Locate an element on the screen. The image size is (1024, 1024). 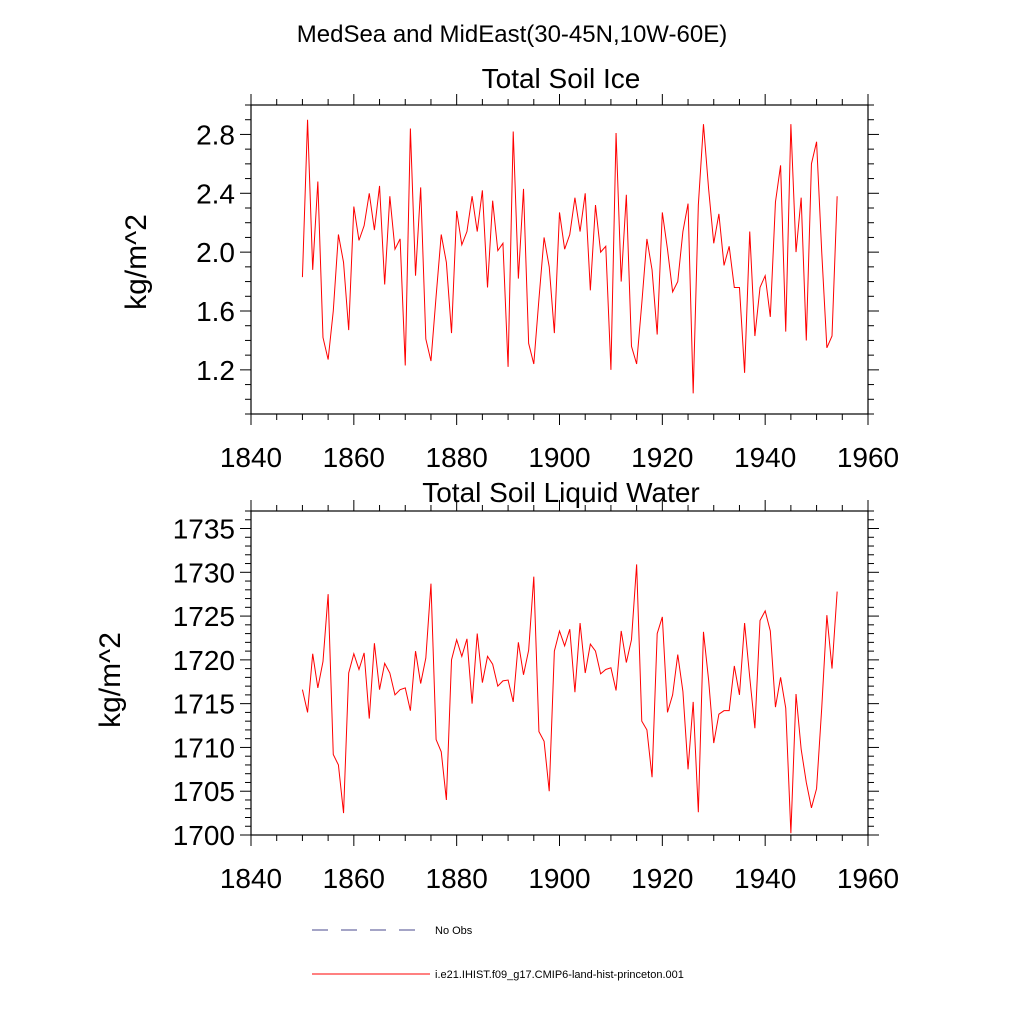
y-tick-label: 1700 is located at coordinates (204, 835).